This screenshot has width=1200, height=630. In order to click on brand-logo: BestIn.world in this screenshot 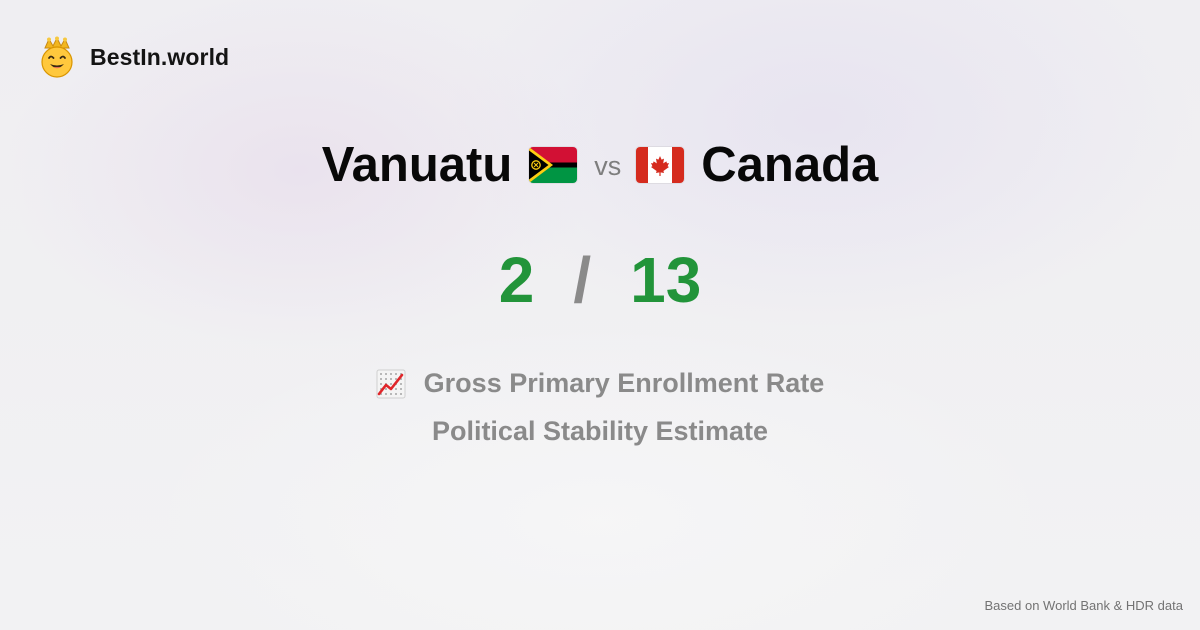, I will do `click(133, 57)`.